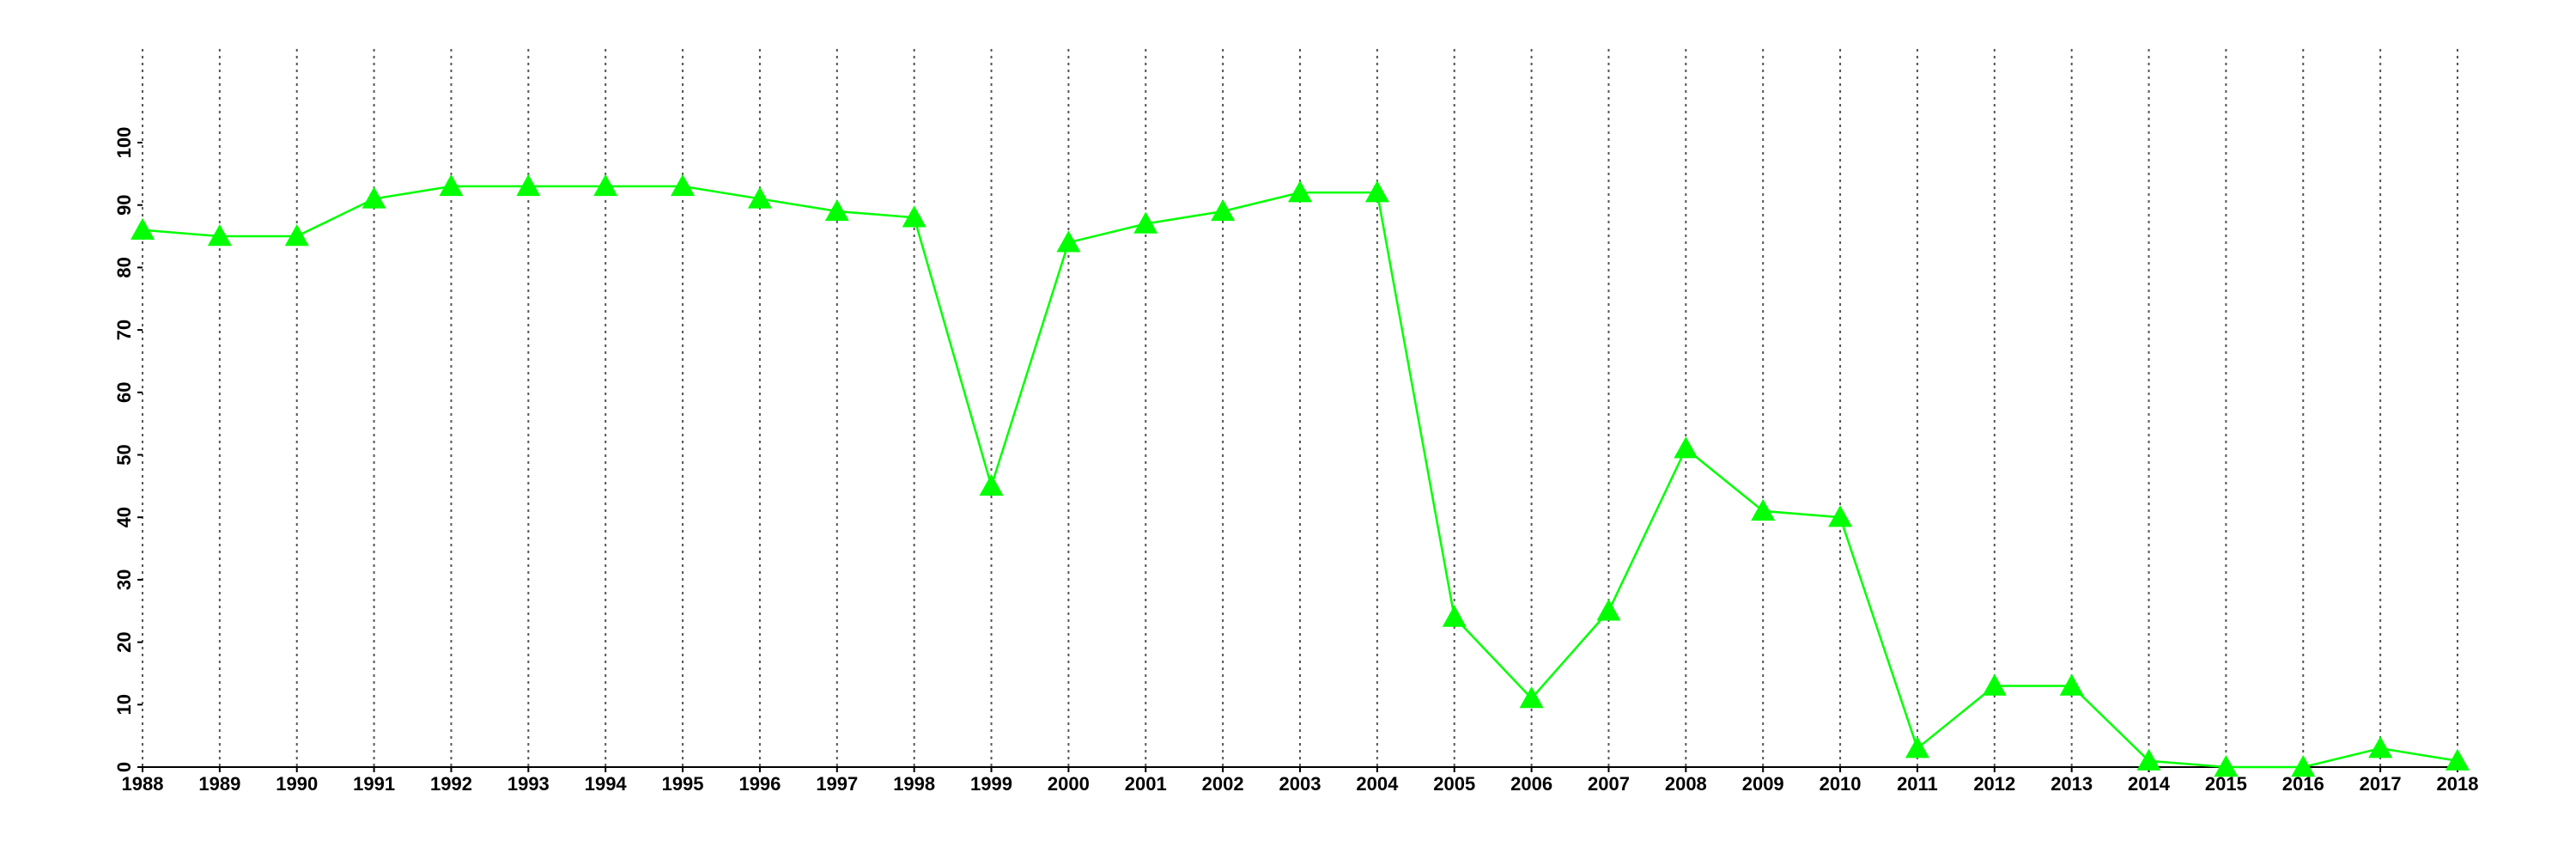 The image size is (2576, 859). I want to click on x-tick-label: 2014, so click(2149, 784).